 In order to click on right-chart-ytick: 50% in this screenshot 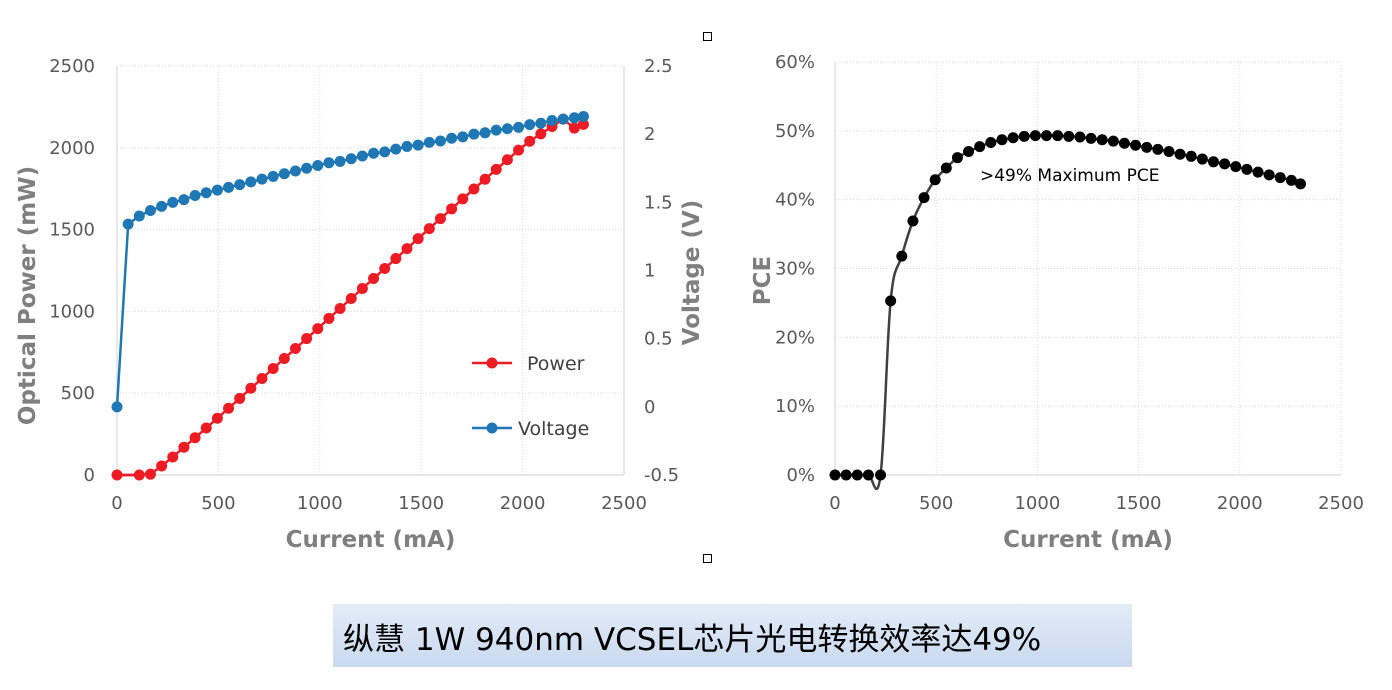, I will do `click(795, 131)`.